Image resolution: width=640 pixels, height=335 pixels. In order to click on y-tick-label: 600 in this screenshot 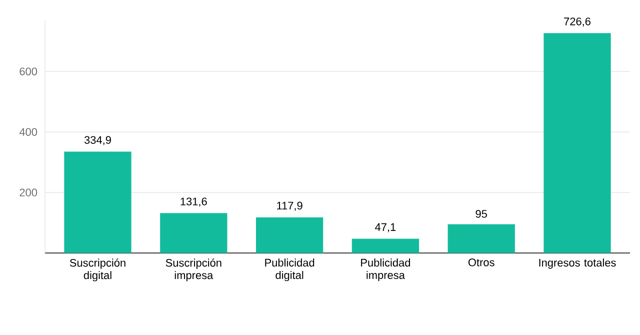, I will do `click(29, 72)`.